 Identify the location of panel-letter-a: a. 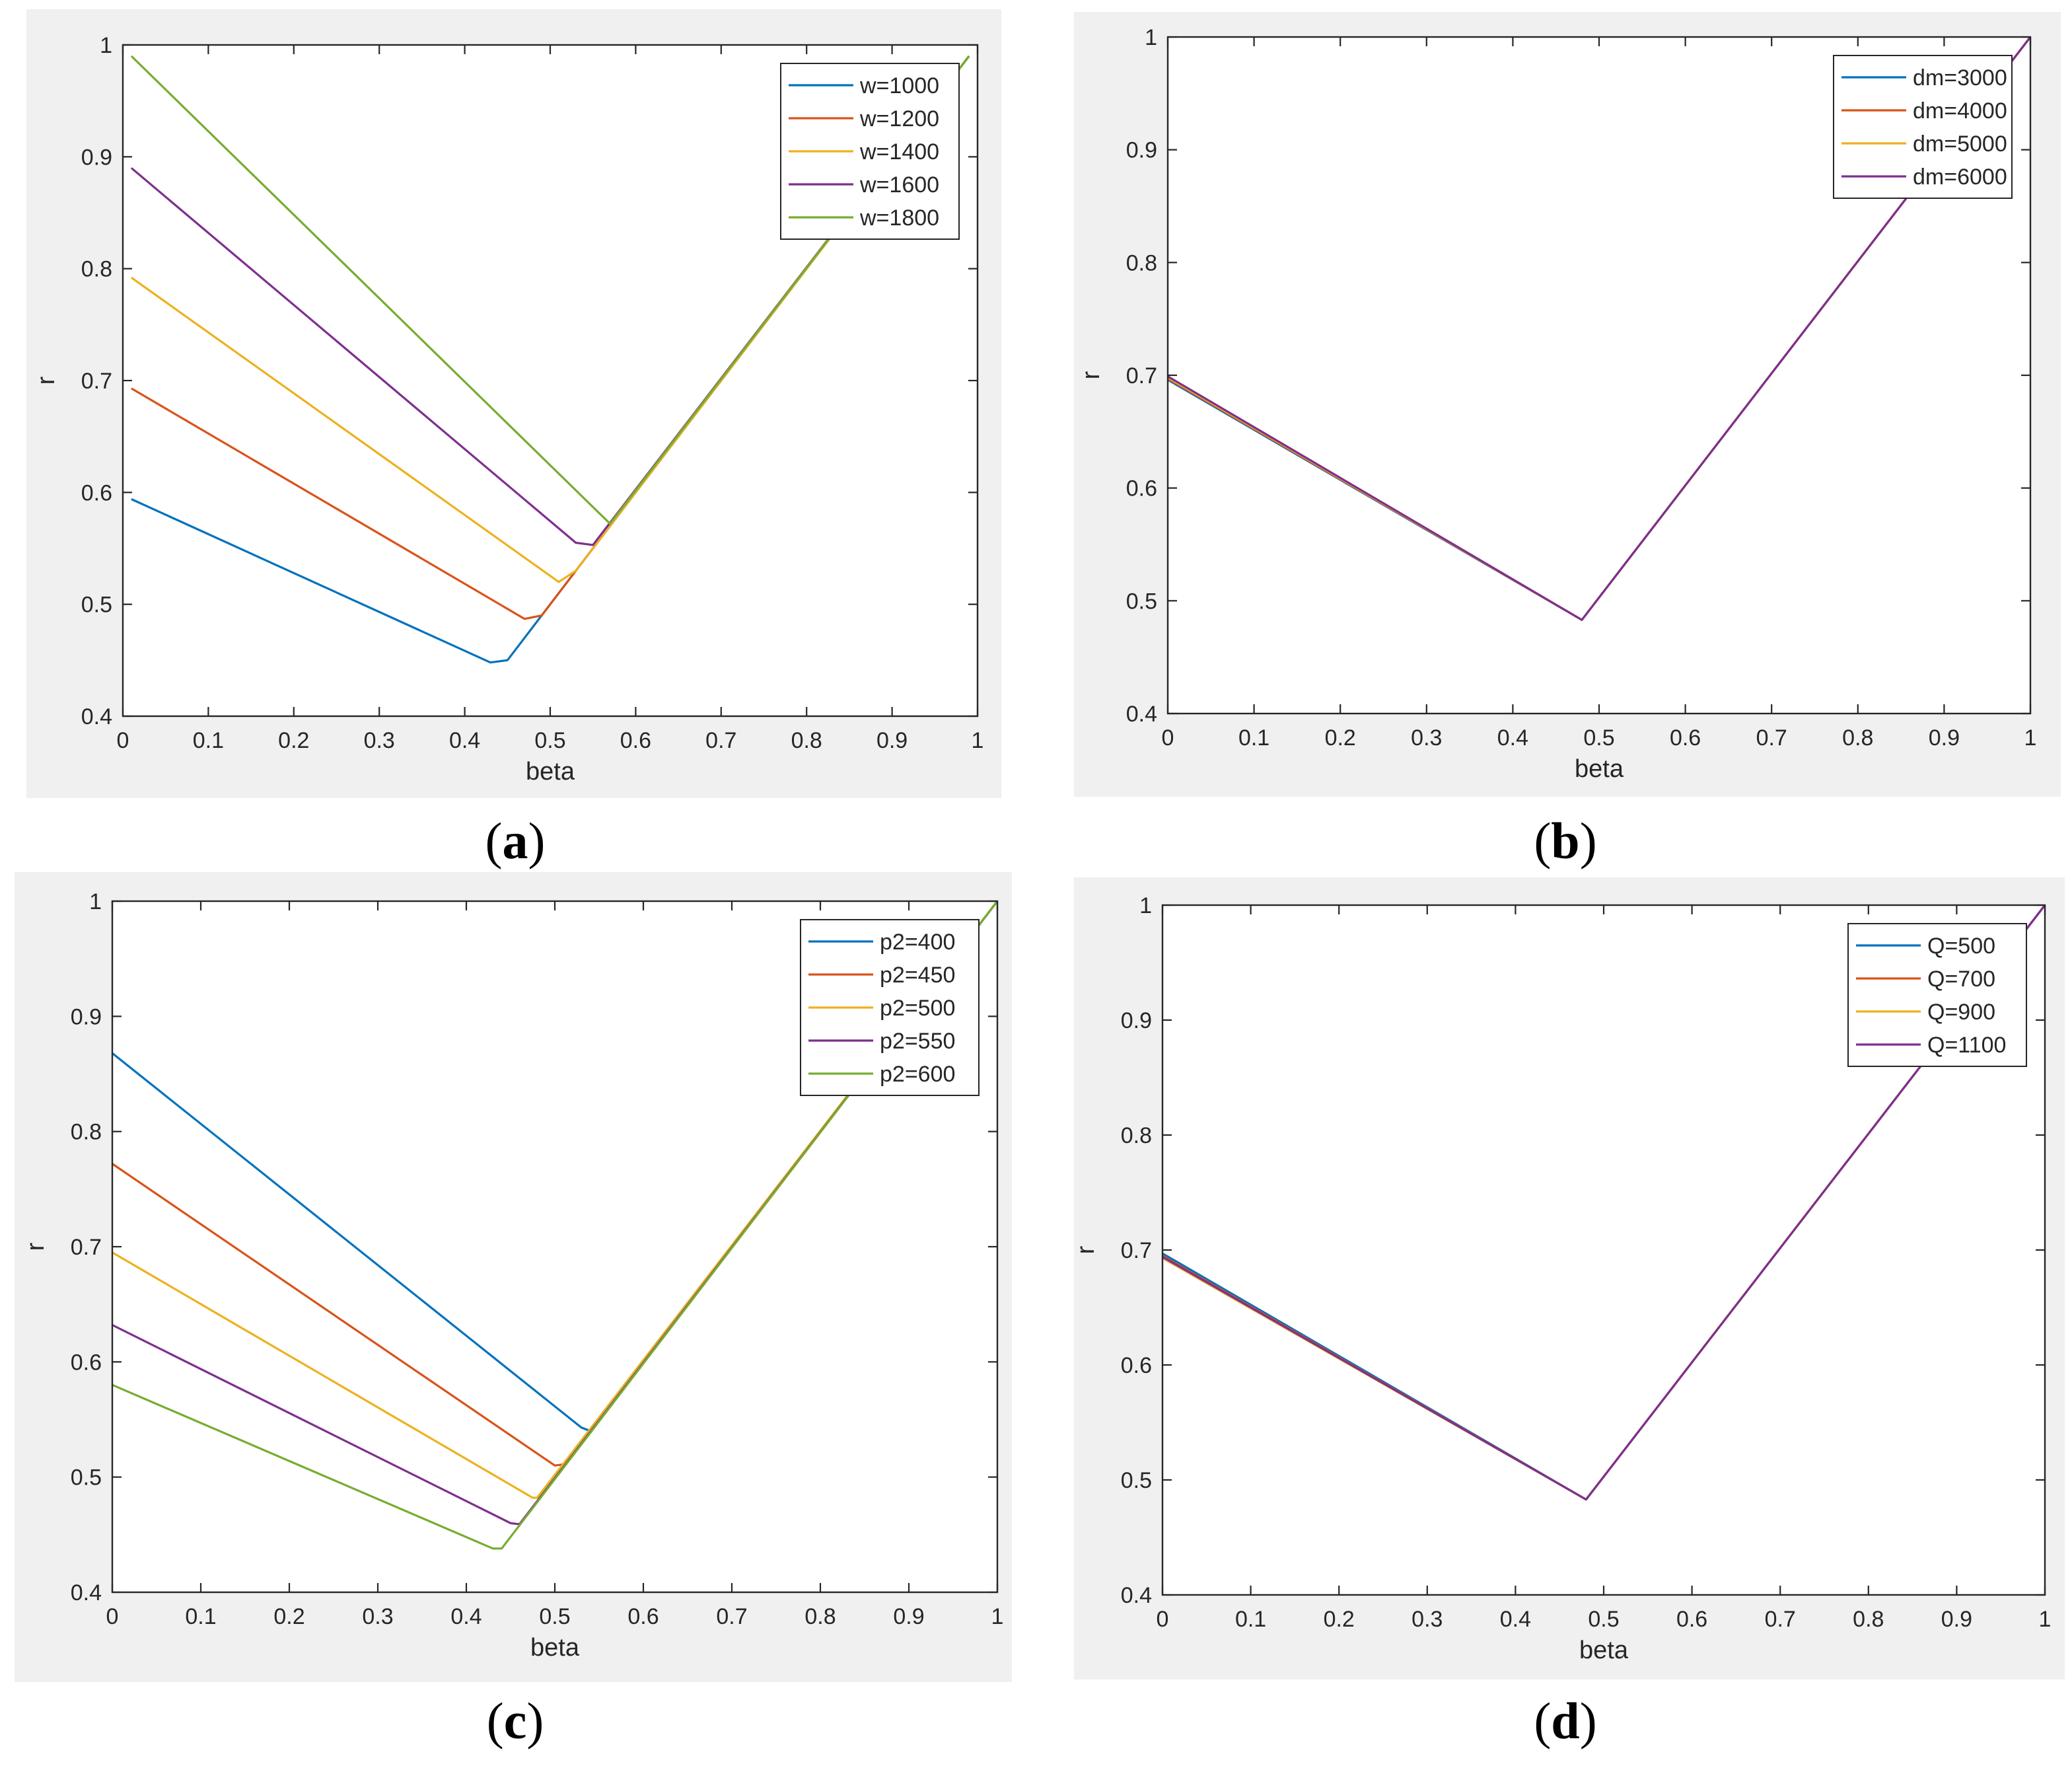
(515, 840).